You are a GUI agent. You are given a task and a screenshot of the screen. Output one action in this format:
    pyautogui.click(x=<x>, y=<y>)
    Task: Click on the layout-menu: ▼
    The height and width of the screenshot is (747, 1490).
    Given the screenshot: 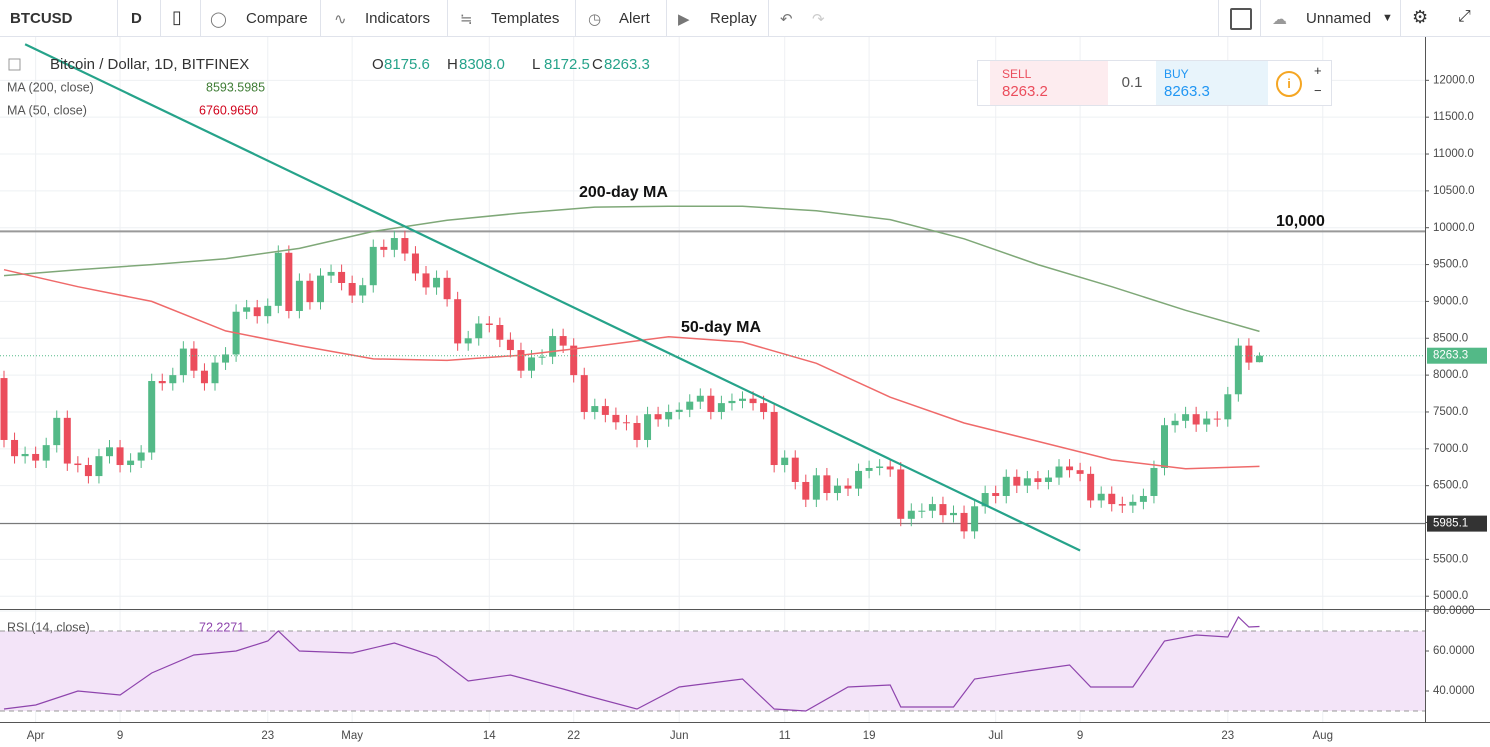 What is the action you would take?
    pyautogui.click(x=1387, y=18)
    